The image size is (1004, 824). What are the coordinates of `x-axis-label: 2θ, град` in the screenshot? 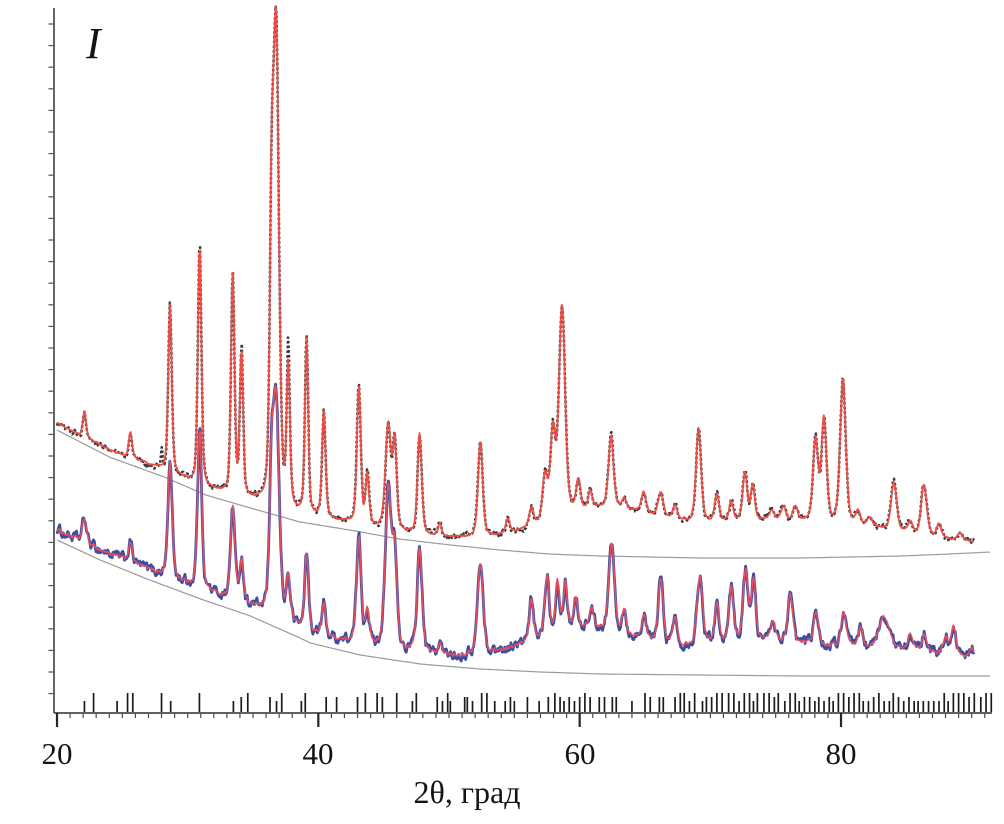 It's located at (467, 792).